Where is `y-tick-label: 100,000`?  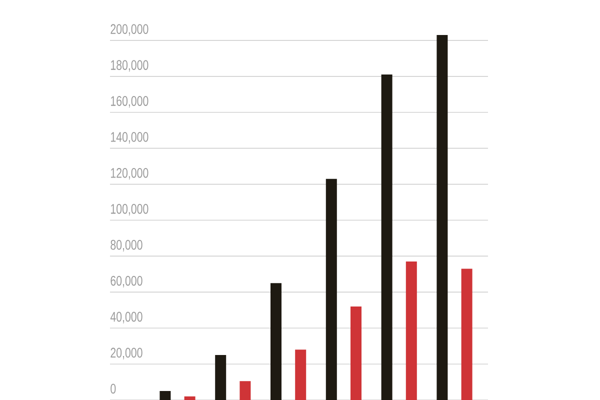 y-tick-label: 100,000 is located at coordinates (129, 210).